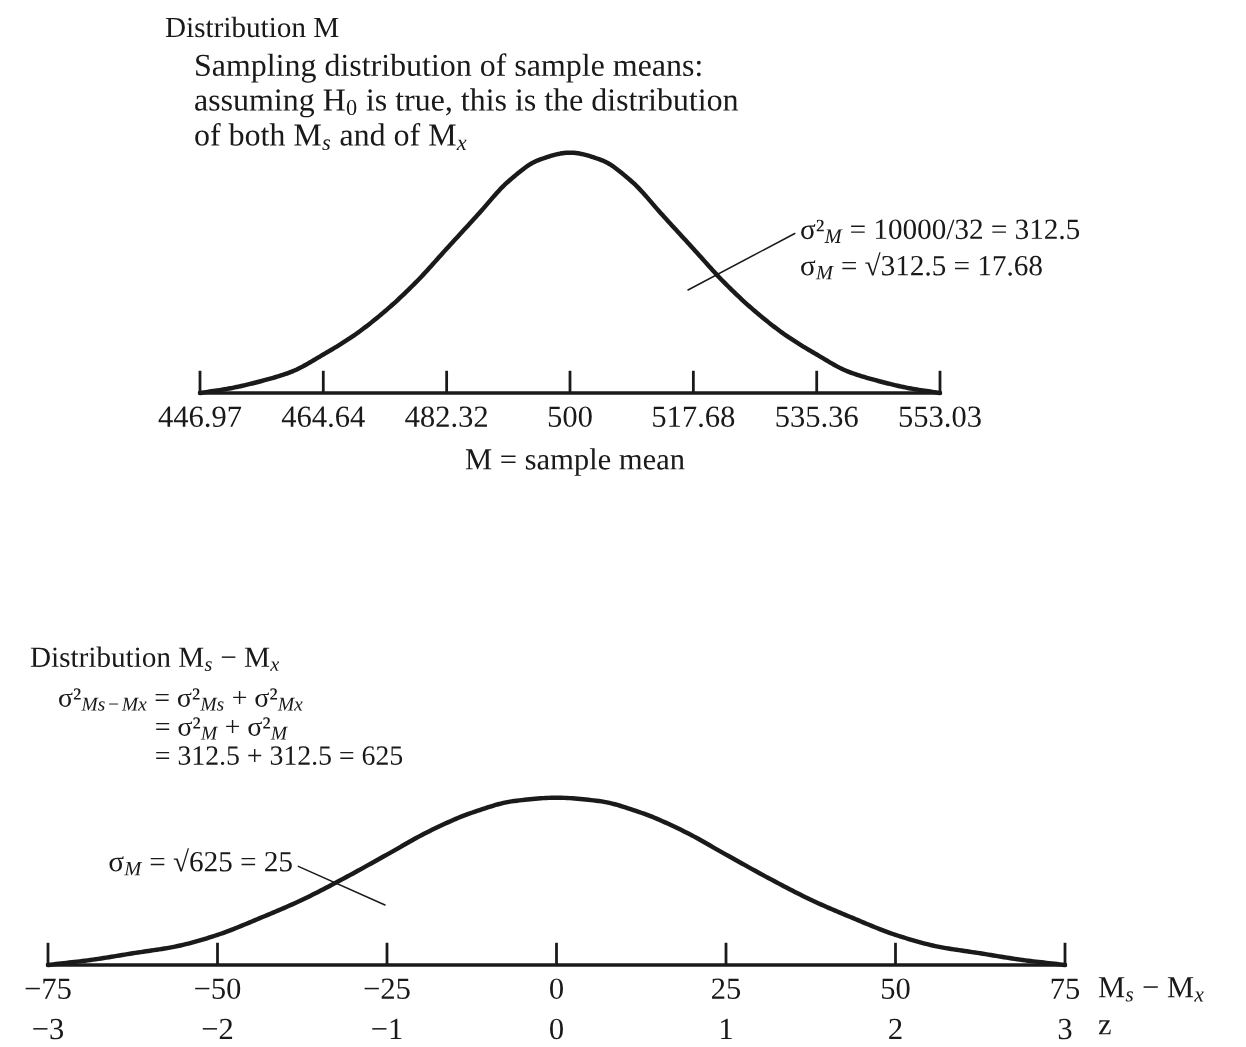 The height and width of the screenshot is (1047, 1246). Describe the element at coordinates (940, 231) in the screenshot. I see `annotation: σ²$_{M}$ = 10000/32 = 312.5` at that location.